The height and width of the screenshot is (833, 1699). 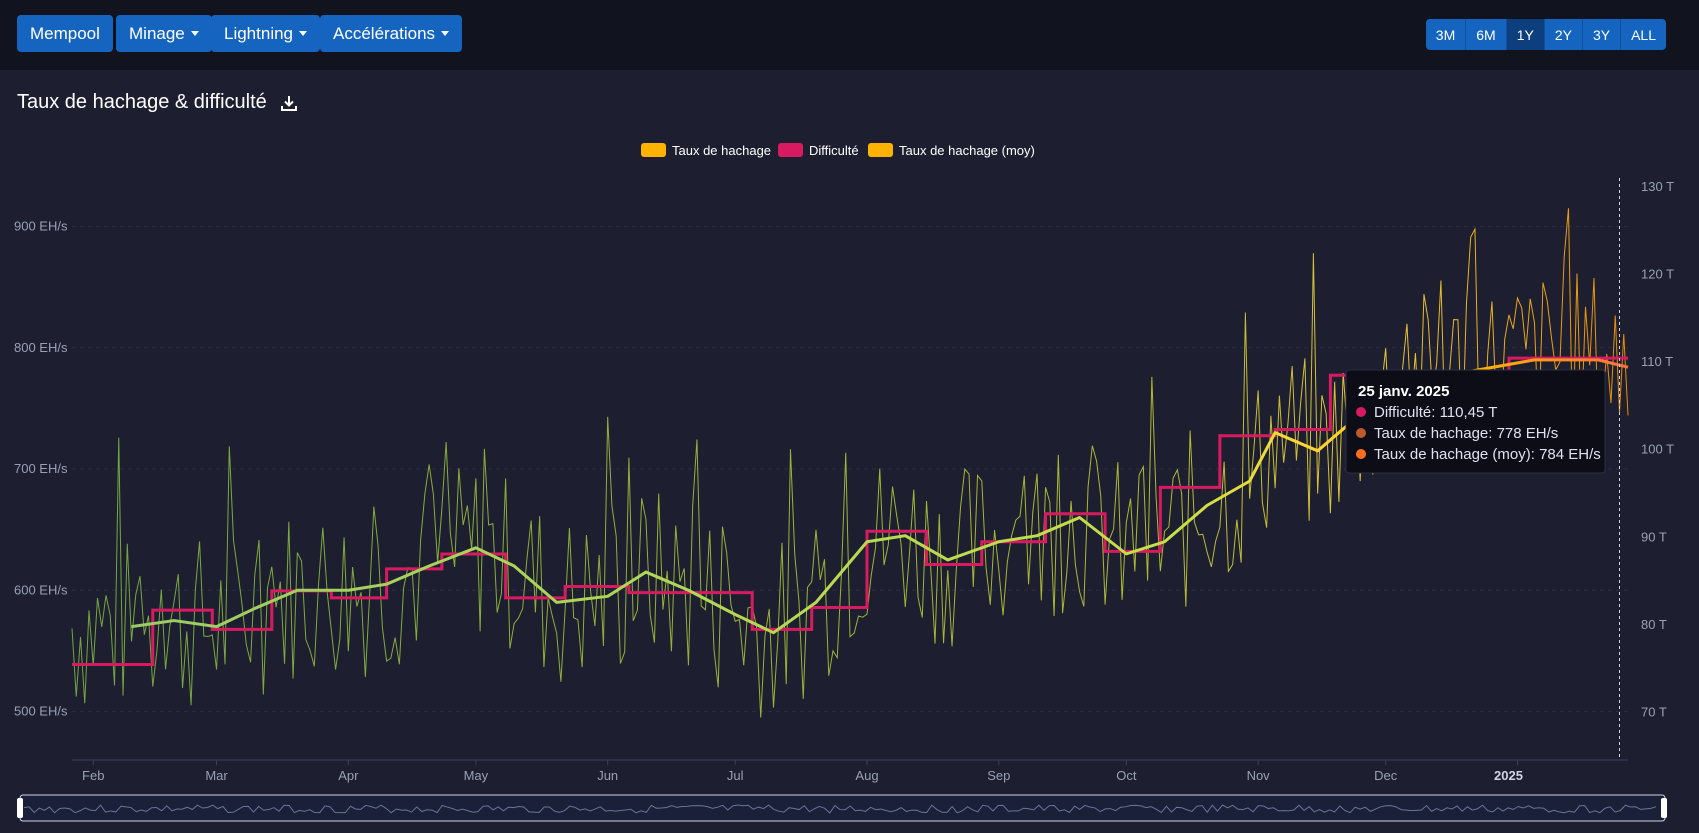 What do you see at coordinates (1259, 775) in the screenshot?
I see `x-tick-label: Nov` at bounding box center [1259, 775].